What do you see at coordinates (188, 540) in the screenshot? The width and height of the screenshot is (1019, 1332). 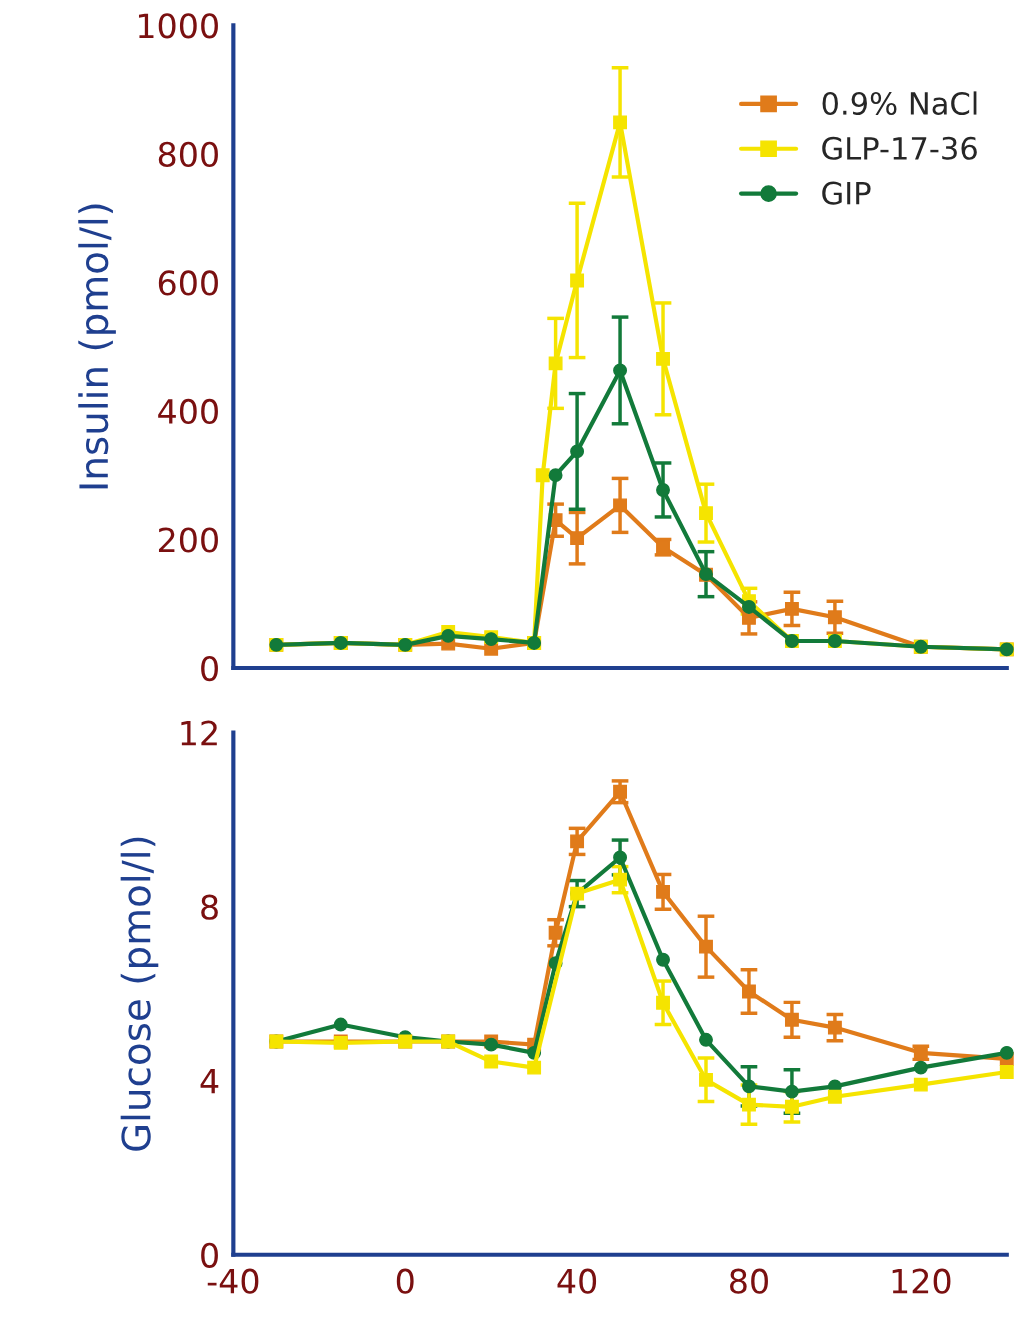 I see `y-tick-label: 200` at bounding box center [188, 540].